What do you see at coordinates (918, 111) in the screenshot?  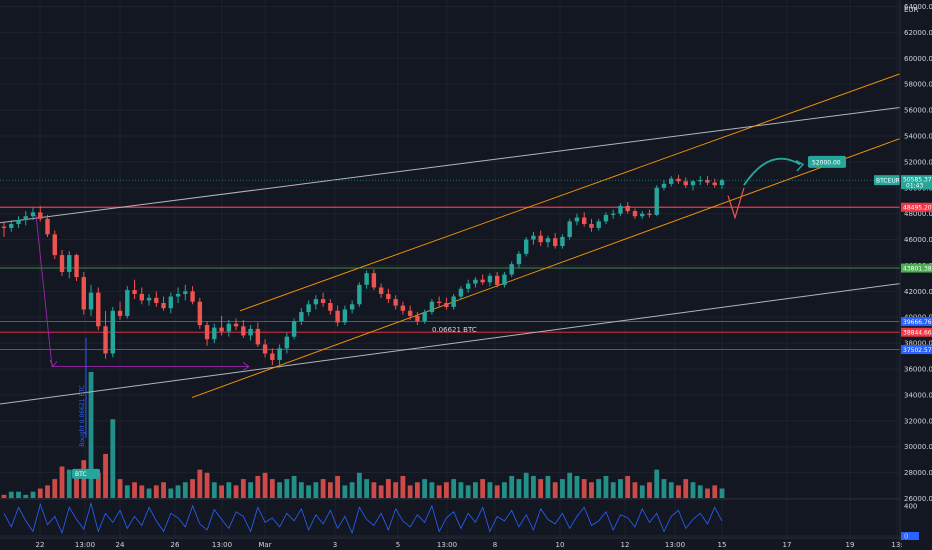 I see `price-tick-label: 56000.00` at bounding box center [918, 111].